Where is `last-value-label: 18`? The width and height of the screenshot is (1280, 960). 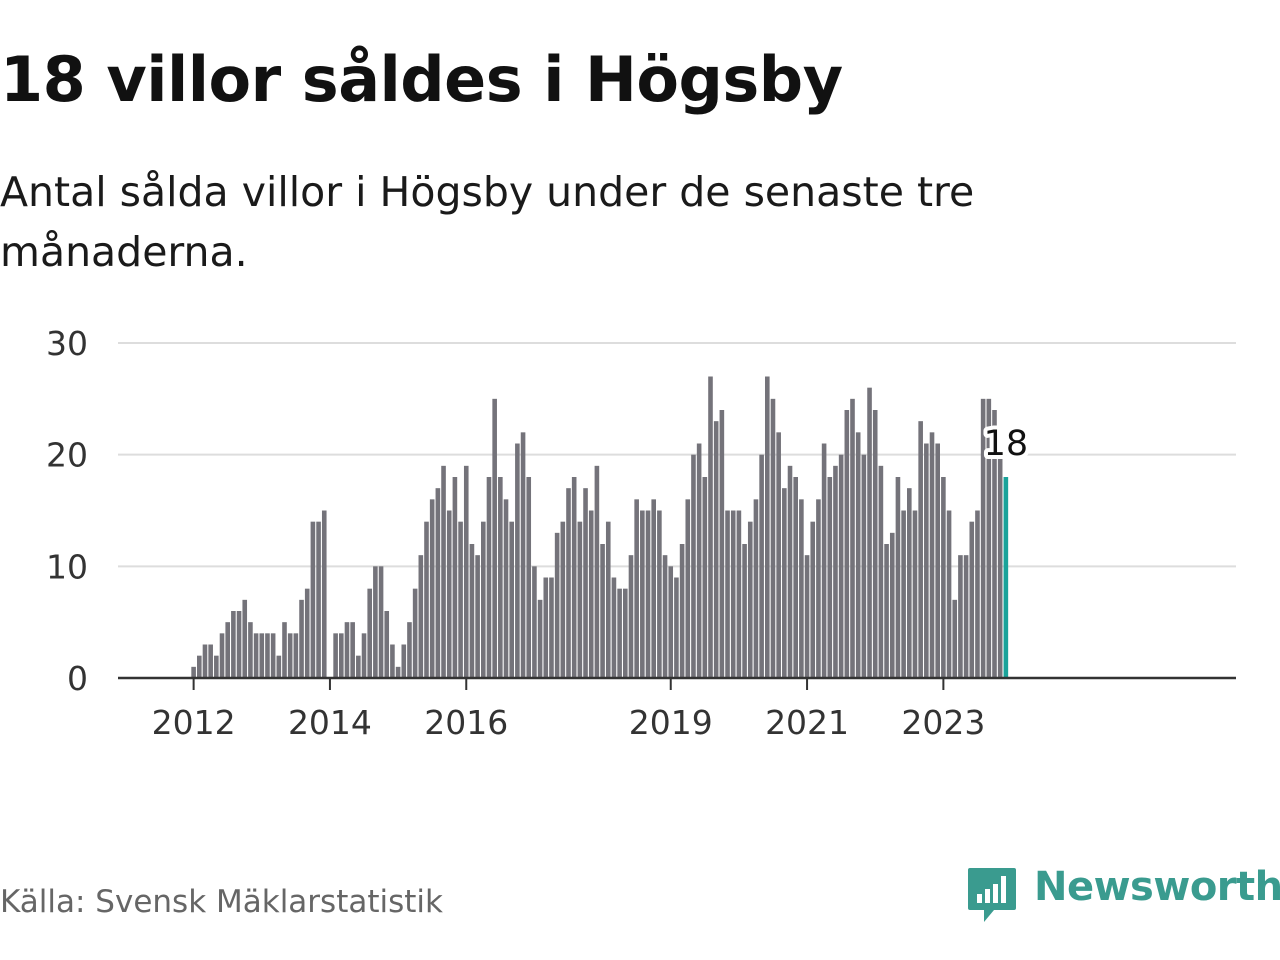
last-value-label: 18 is located at coordinates (1006, 444).